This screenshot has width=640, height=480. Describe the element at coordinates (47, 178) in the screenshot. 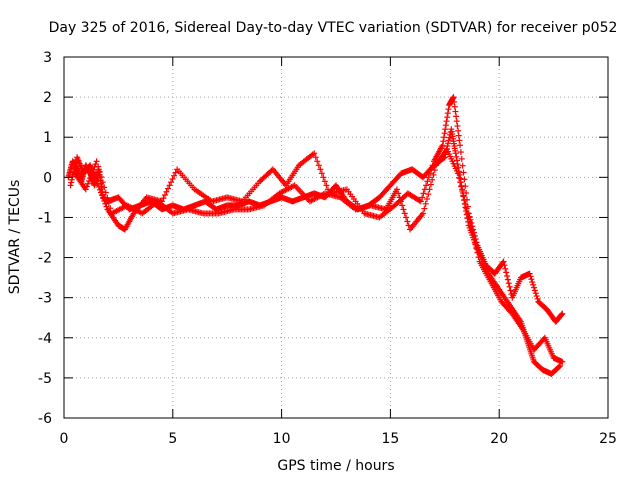

I see `y-tick-label: 0` at that location.